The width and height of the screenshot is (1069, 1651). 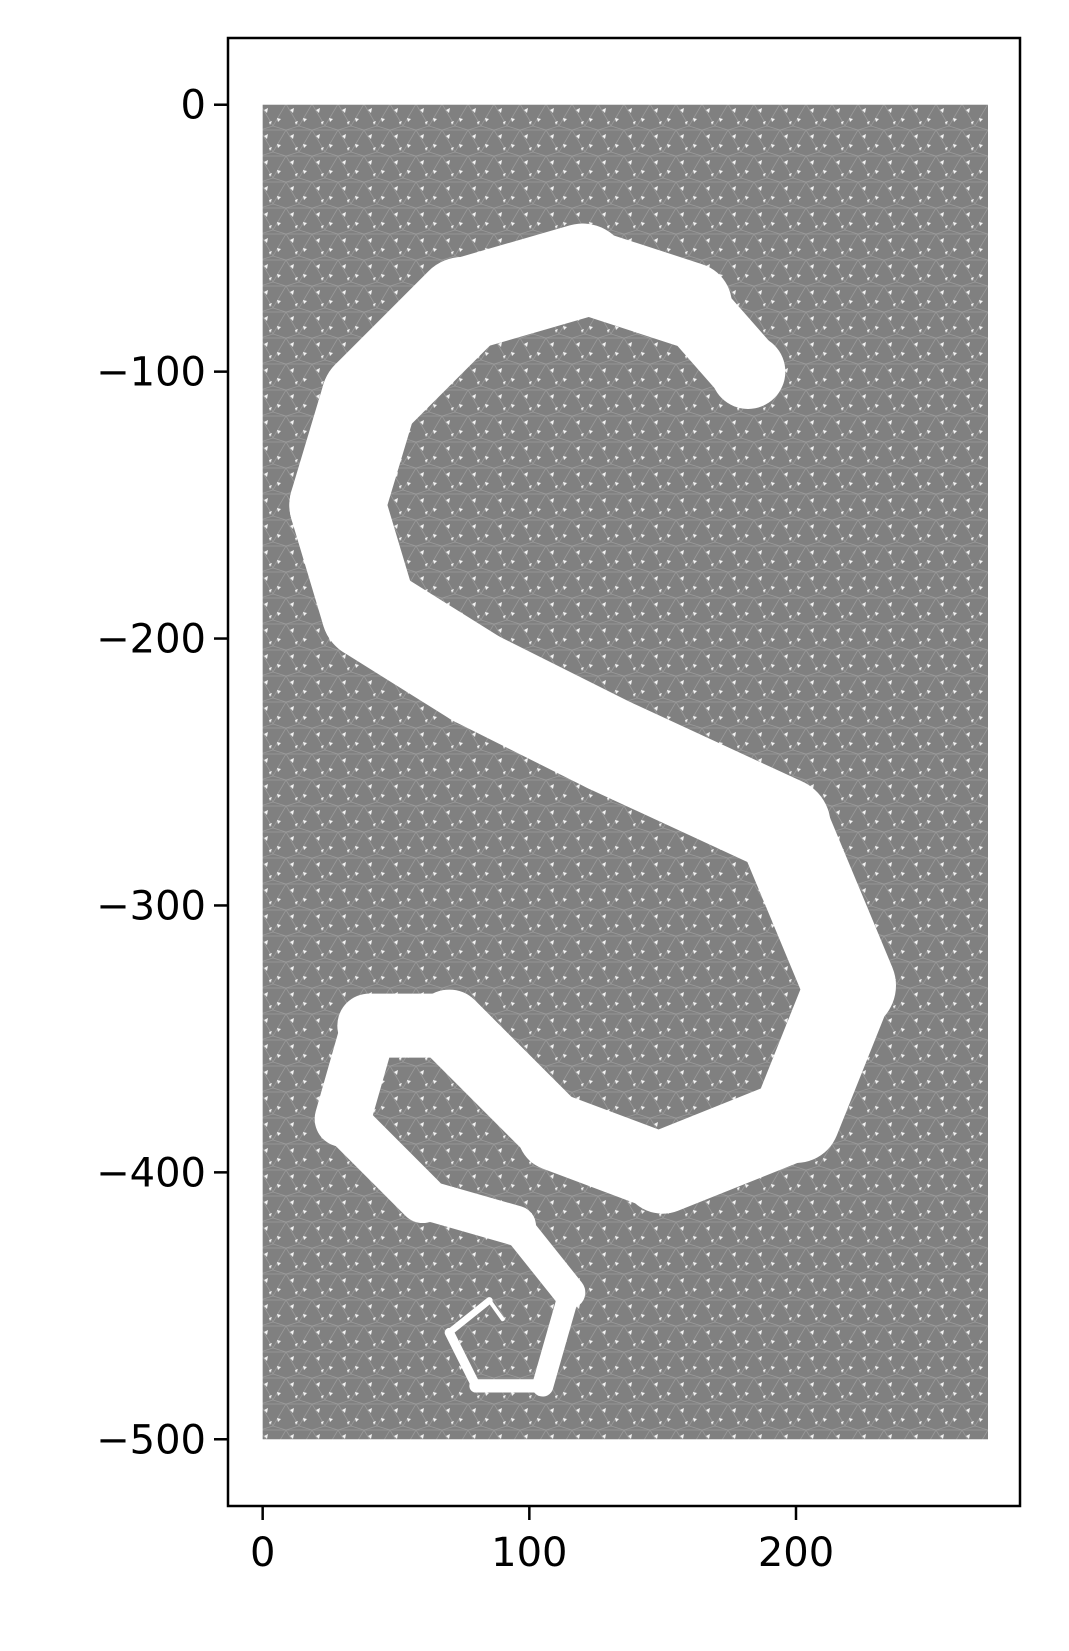 What do you see at coordinates (151, 1440) in the screenshot?
I see `y-tick-label: −500` at bounding box center [151, 1440].